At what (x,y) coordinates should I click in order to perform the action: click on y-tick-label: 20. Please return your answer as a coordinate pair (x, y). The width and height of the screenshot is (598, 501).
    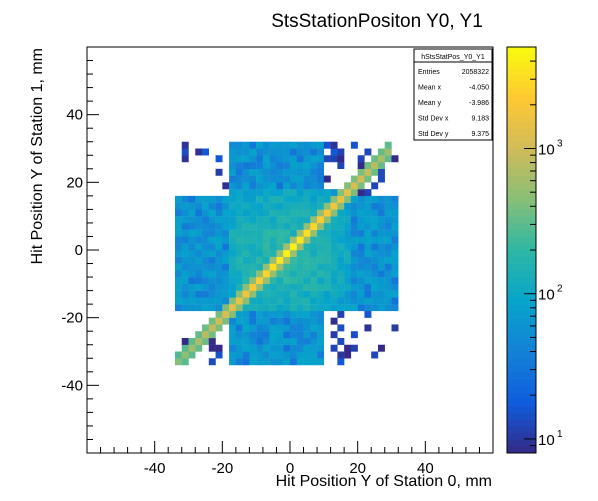
    Looking at the image, I should click on (74, 182).